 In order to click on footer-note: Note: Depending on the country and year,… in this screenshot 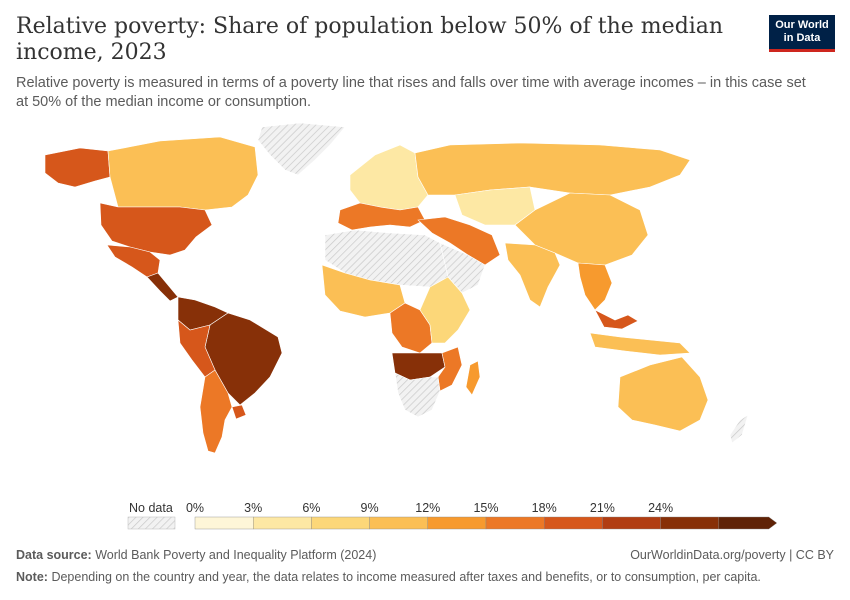, I will do `click(388, 577)`.